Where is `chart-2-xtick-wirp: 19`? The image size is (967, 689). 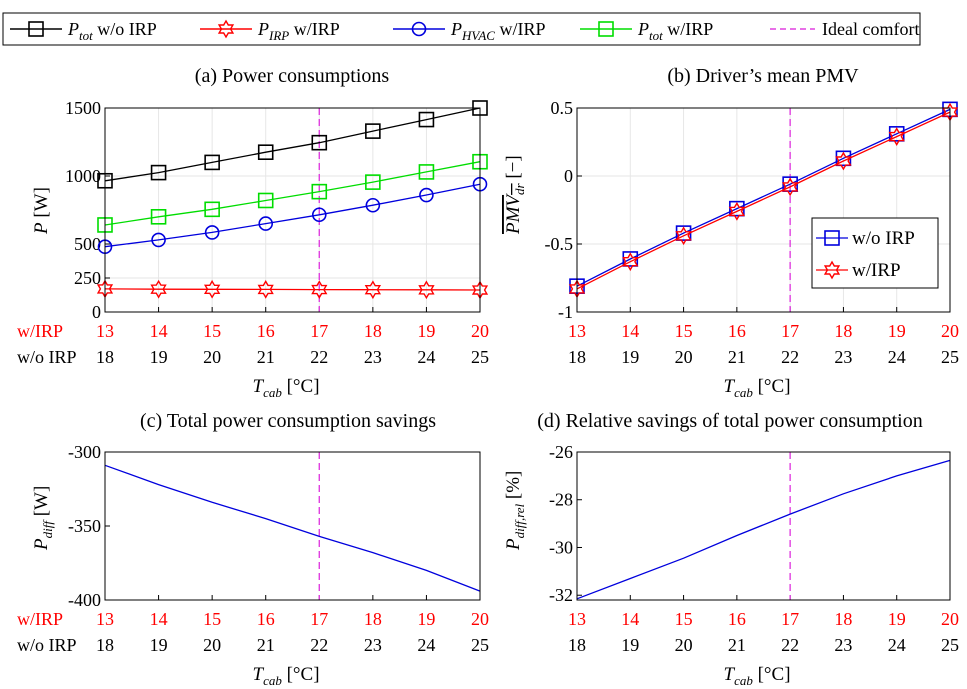 chart-2-xtick-wirp: 19 is located at coordinates (426, 619).